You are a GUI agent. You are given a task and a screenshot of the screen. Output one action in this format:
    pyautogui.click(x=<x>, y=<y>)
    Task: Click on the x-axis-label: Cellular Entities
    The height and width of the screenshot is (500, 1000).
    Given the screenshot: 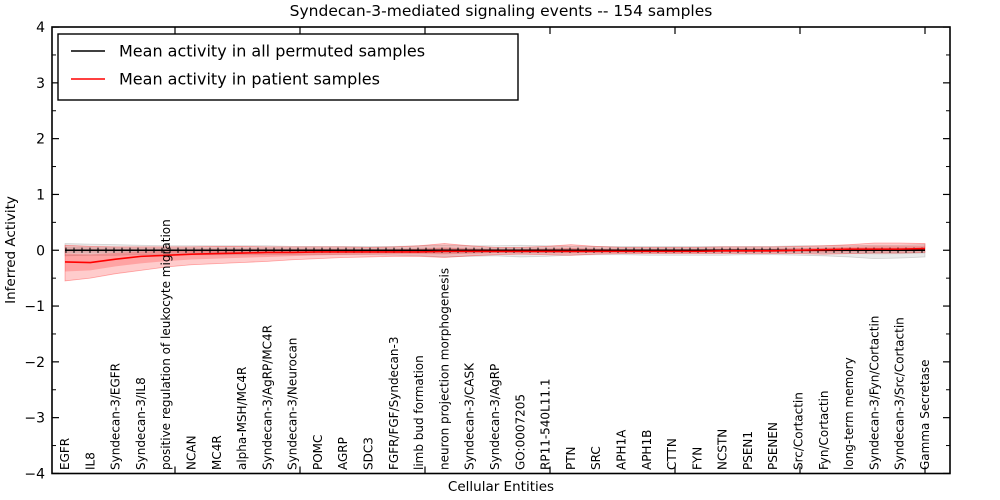 What is the action you would take?
    pyautogui.click(x=501, y=487)
    